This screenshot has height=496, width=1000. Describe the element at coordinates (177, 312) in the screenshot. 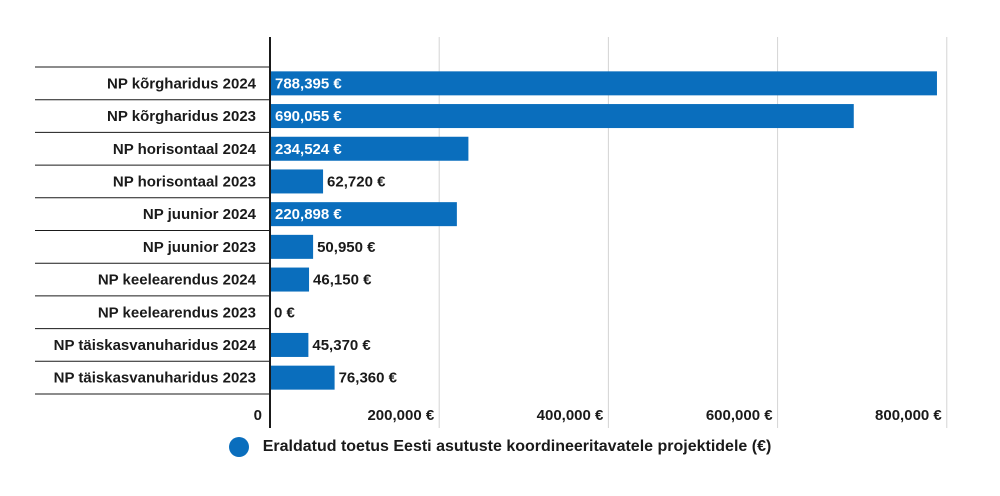

I see `category-label: NP keelearendus 2023` at that location.